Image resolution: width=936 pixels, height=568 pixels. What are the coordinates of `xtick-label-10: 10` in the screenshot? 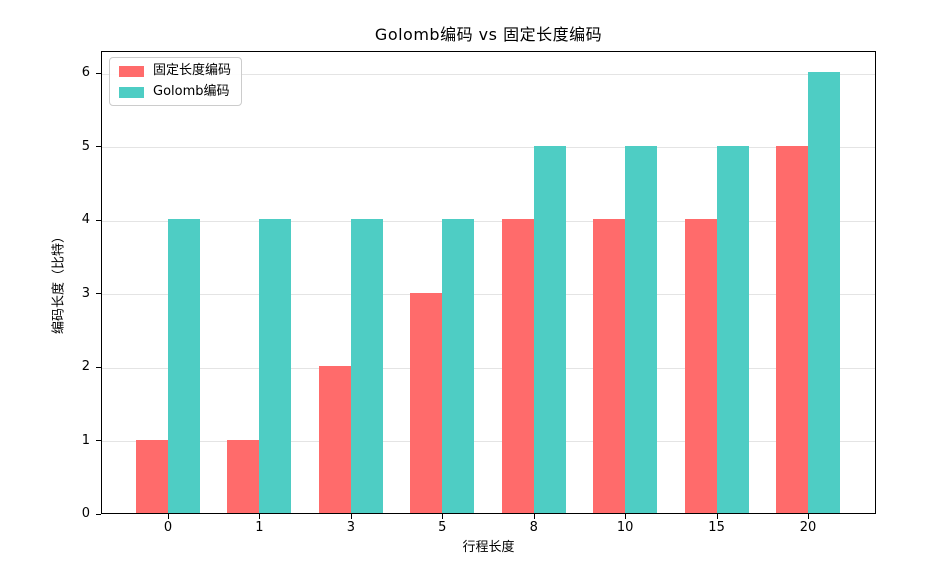 It's located at (625, 527).